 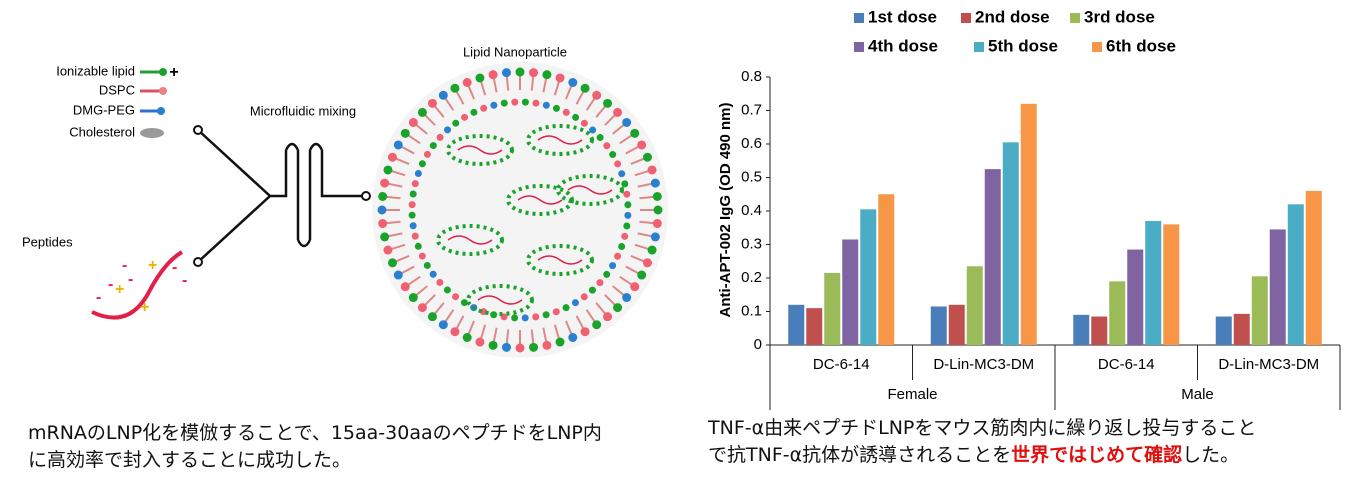 What do you see at coordinates (751, 243) in the screenshot?
I see `y-tick-label: 0.3` at bounding box center [751, 243].